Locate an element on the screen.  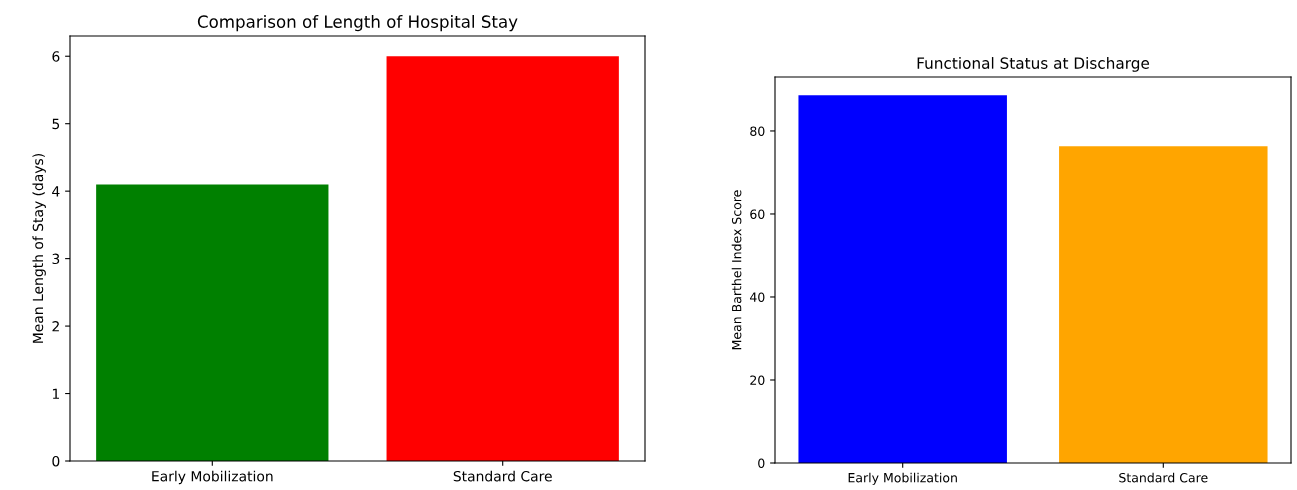
y-tick-label: 40 is located at coordinates (757, 297).